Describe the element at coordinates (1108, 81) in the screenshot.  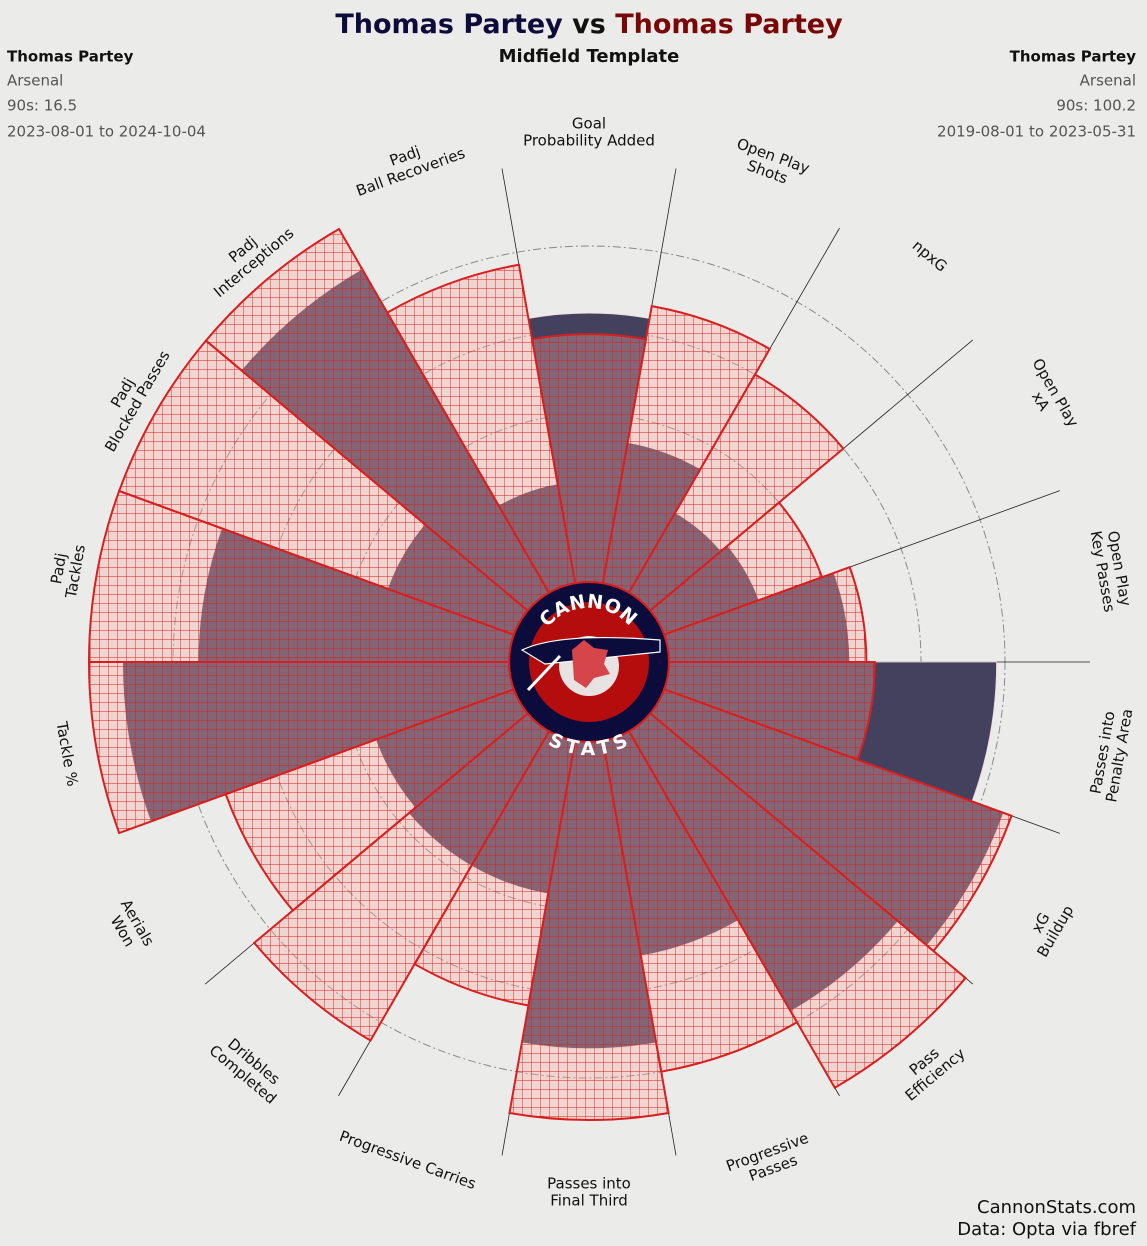
I see `team-2: Arsenal` at that location.